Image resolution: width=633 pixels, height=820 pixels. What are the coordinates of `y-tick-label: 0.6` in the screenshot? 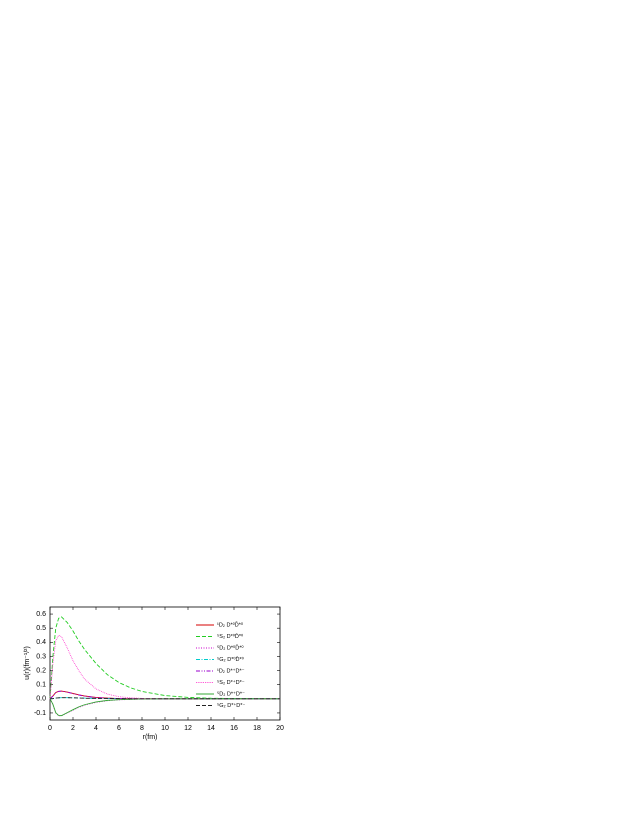 It's located at (41, 614).